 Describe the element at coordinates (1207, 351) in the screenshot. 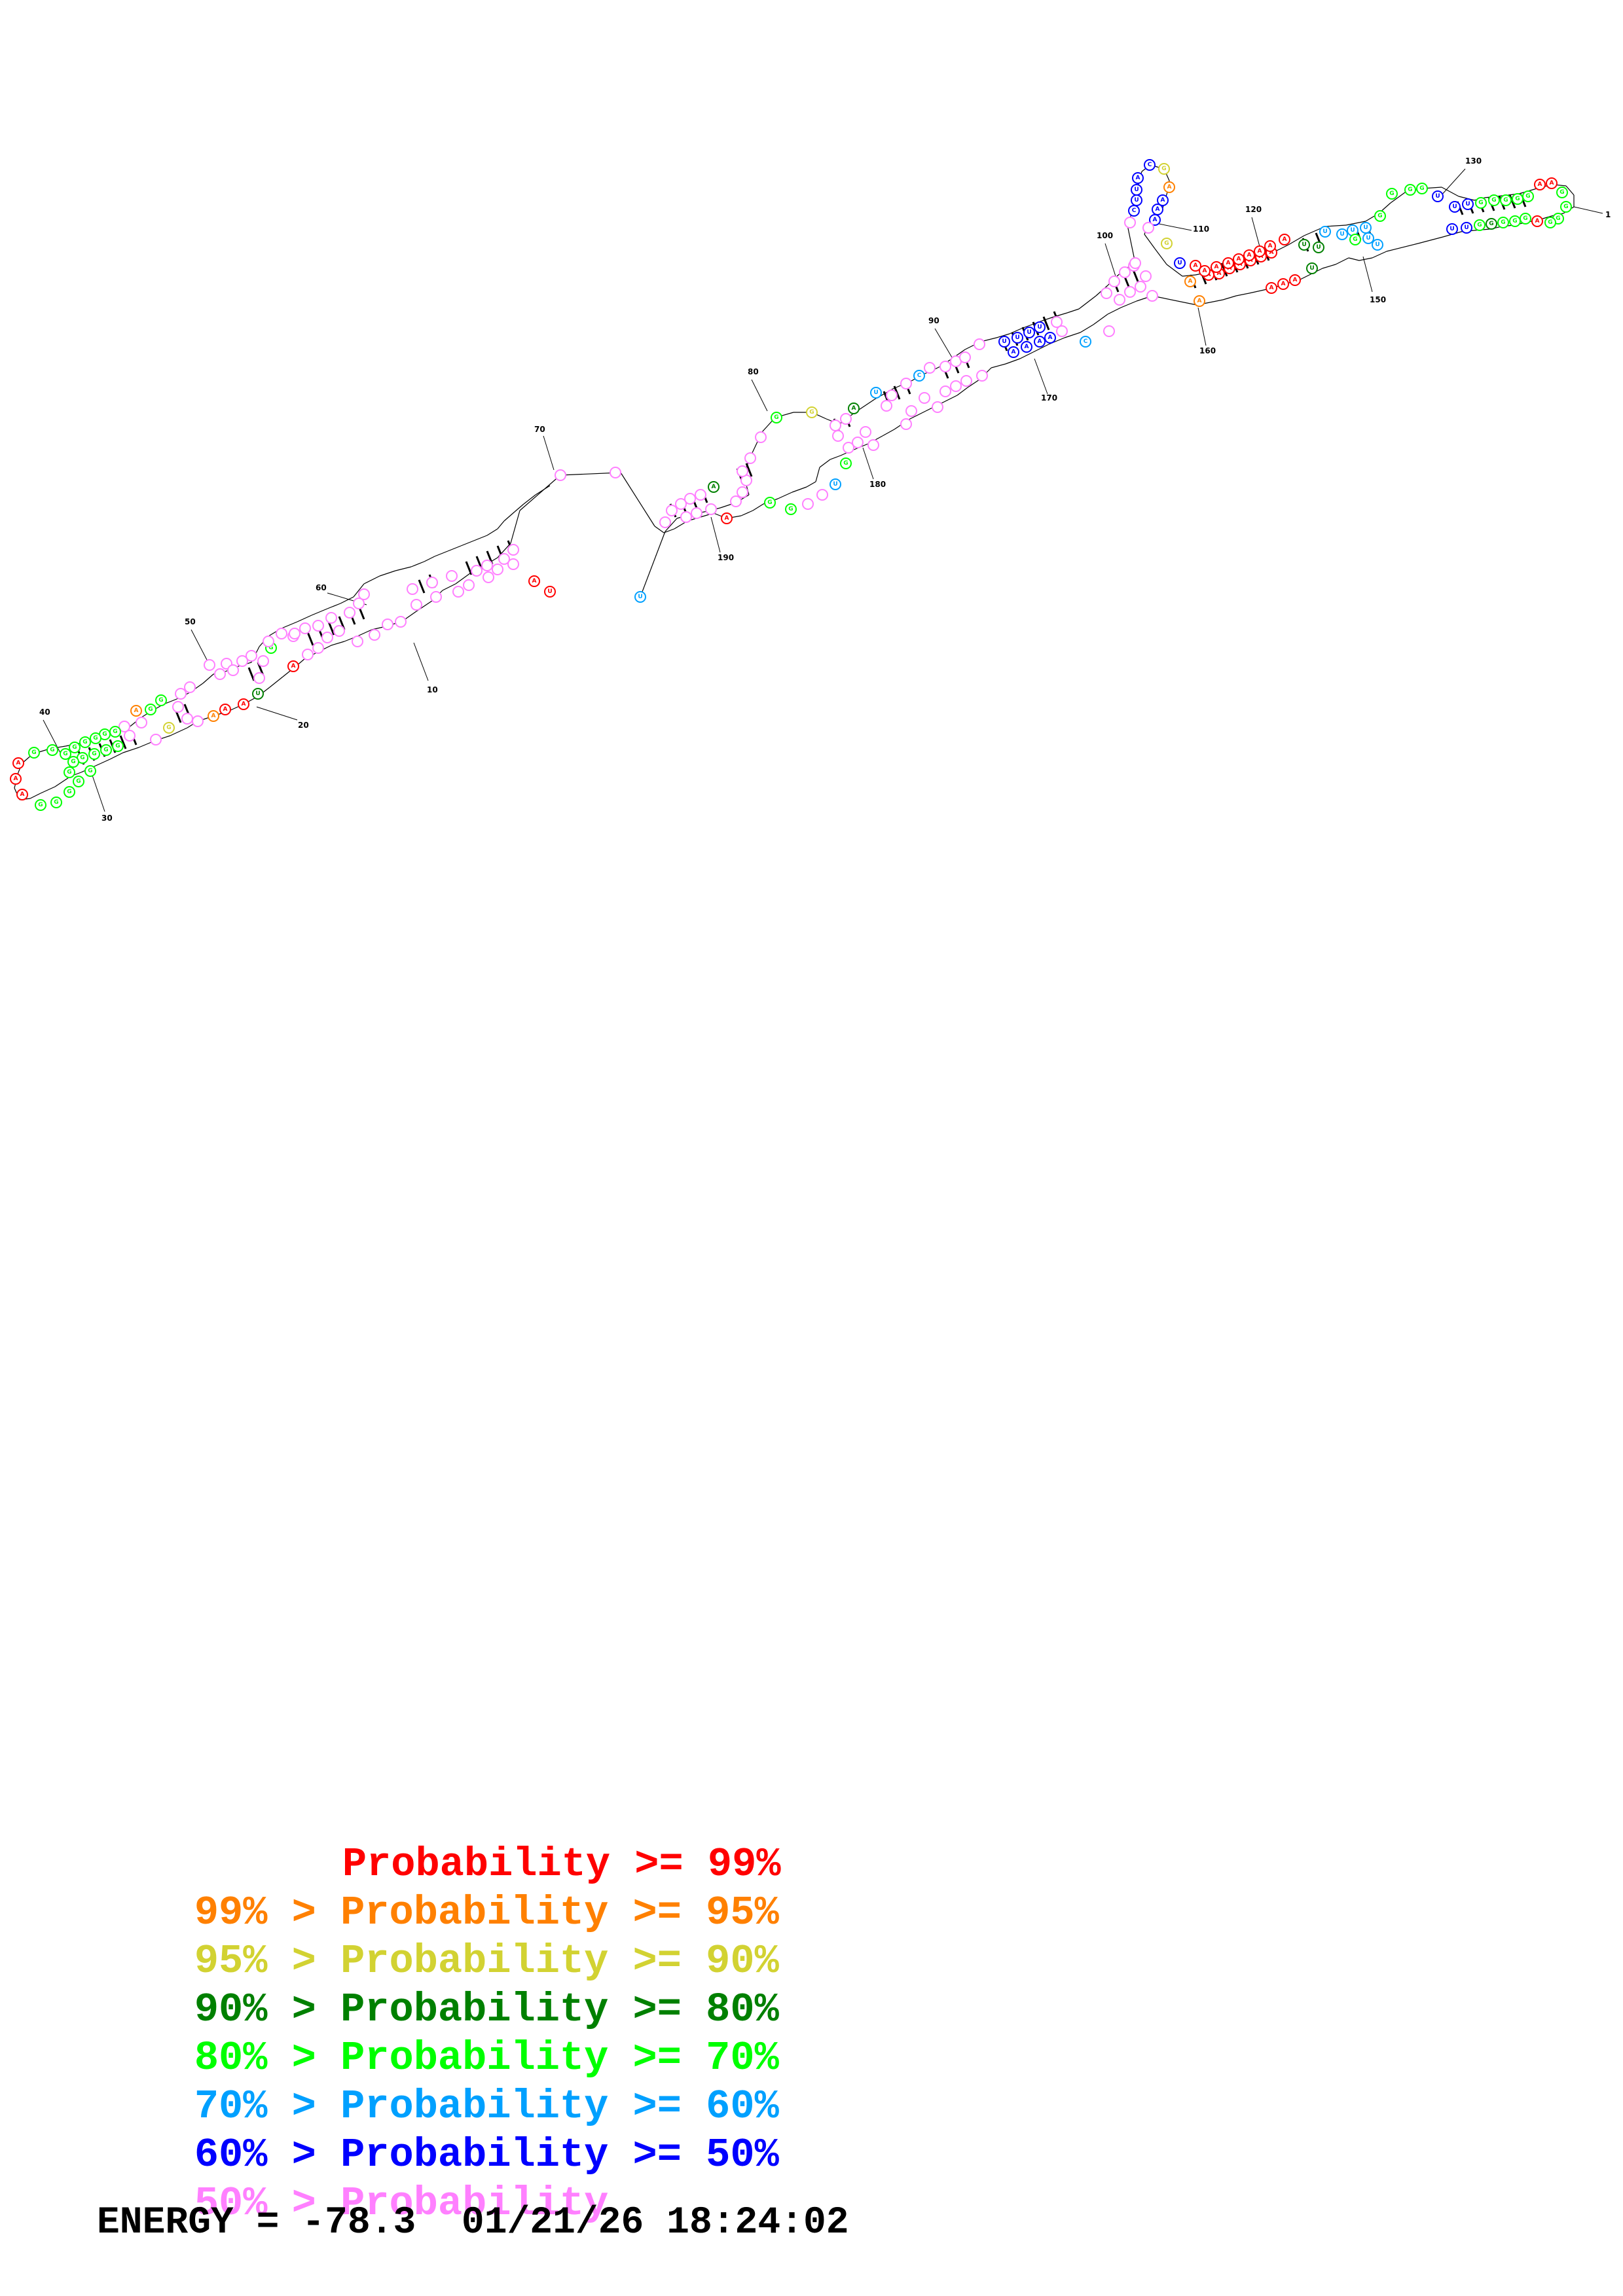

I see `position-label-160: 160` at that location.